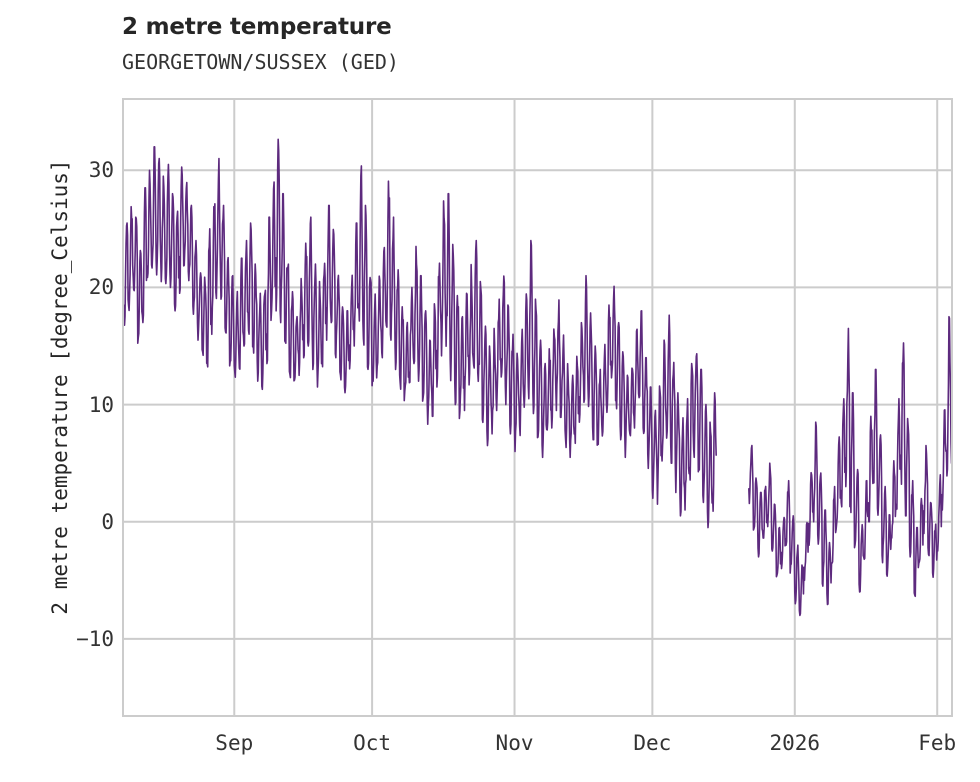 This screenshot has height=782, width=980. Describe the element at coordinates (372, 743) in the screenshot. I see `x-tick-label: Oct` at that location.